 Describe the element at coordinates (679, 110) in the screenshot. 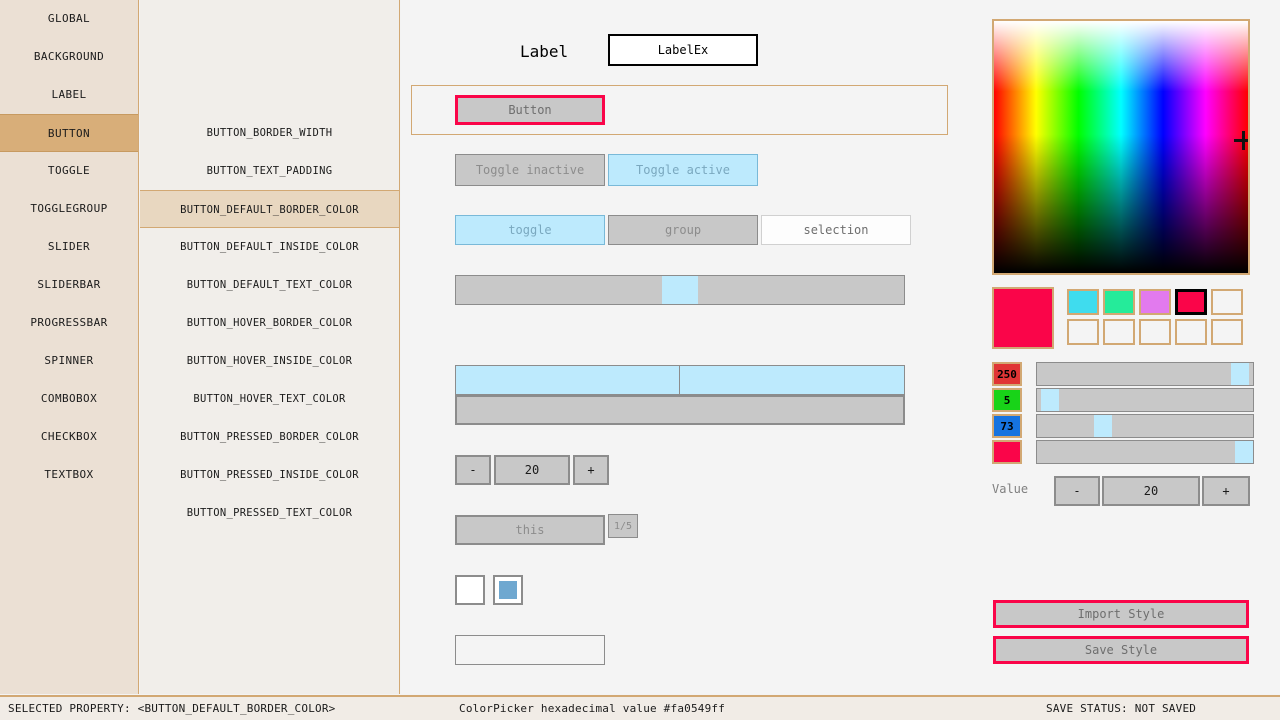

I see `selected-control-highlight` at that location.